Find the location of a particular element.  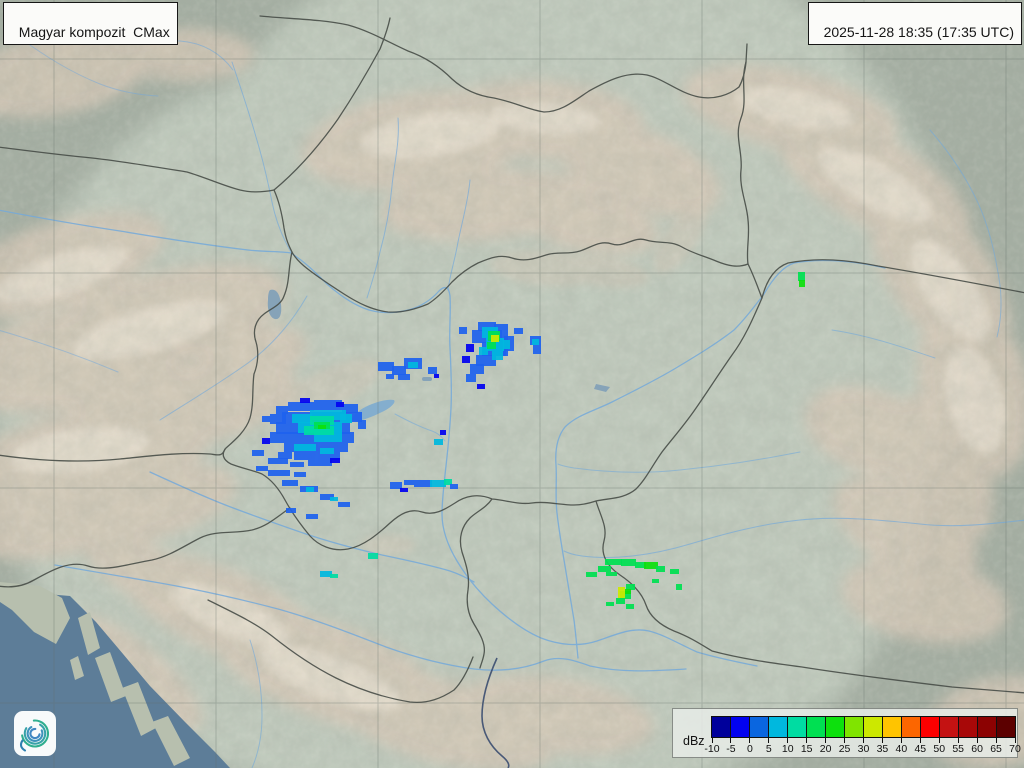

border-sk-ua is located at coordinates (743, 163).